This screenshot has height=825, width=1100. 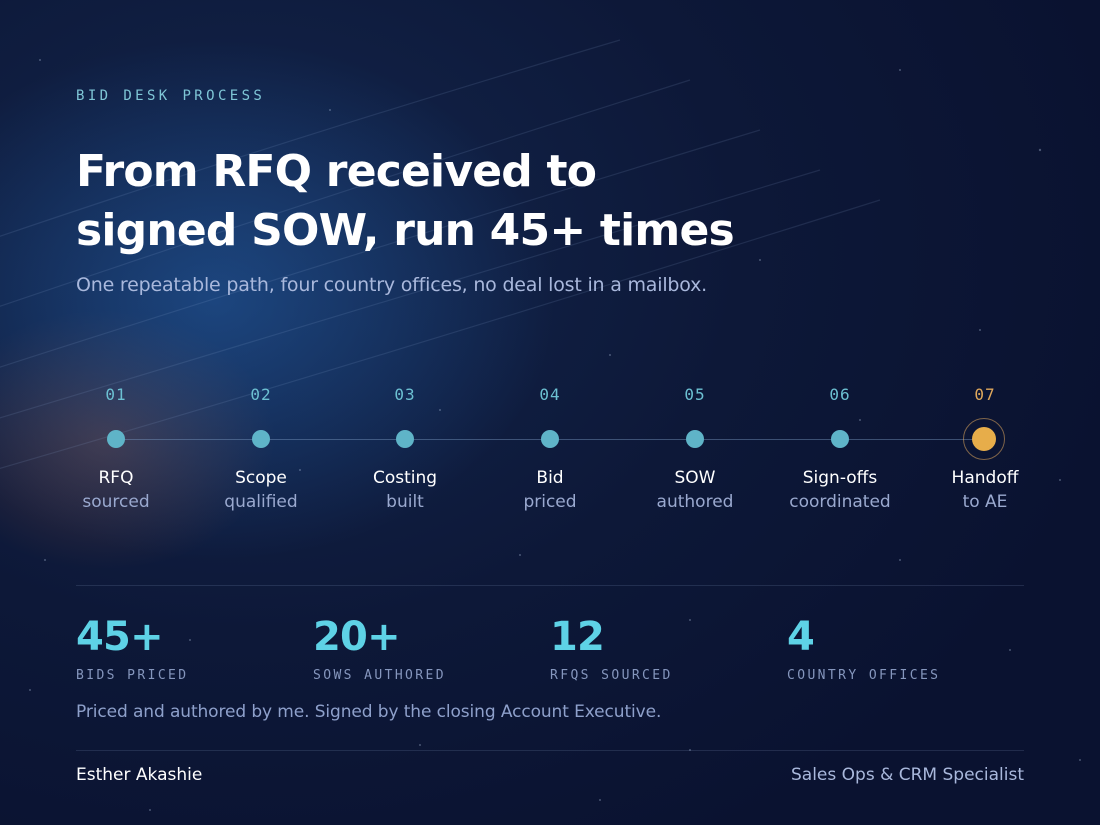 I want to click on step-rfq: 01 RFQ sourced, so click(x=116, y=447).